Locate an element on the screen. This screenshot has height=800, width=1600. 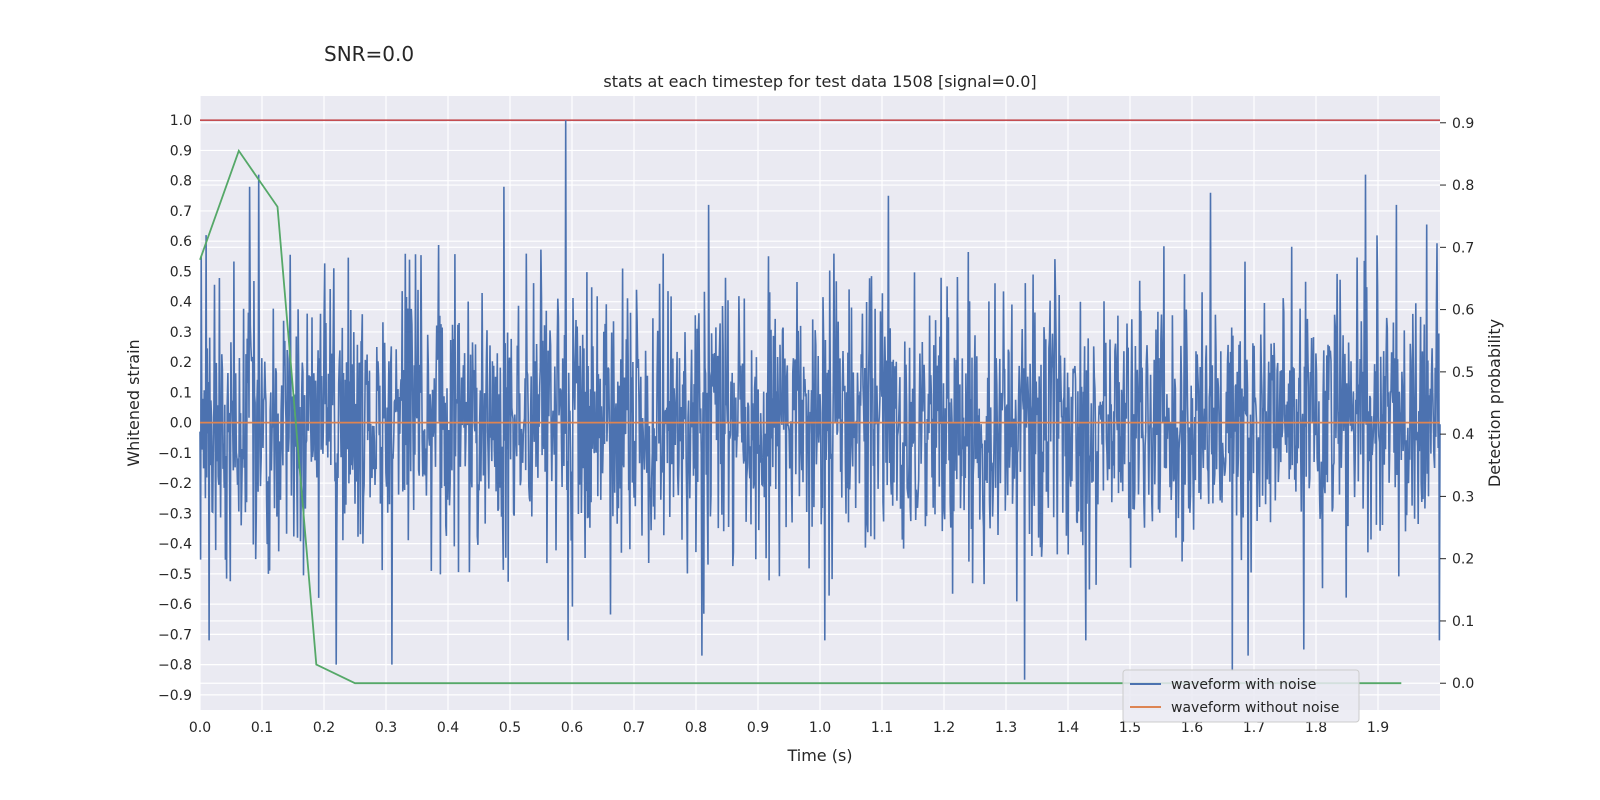
x-tick-label: 1.7 is located at coordinates (1254, 728).